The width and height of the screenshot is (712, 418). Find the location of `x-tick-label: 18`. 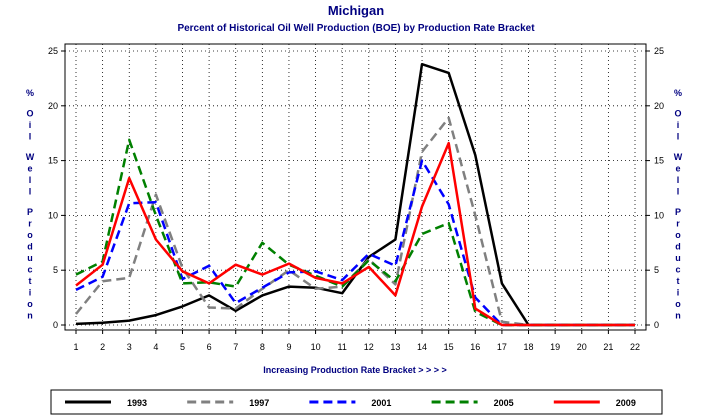

x-tick-label: 18 is located at coordinates (529, 347).